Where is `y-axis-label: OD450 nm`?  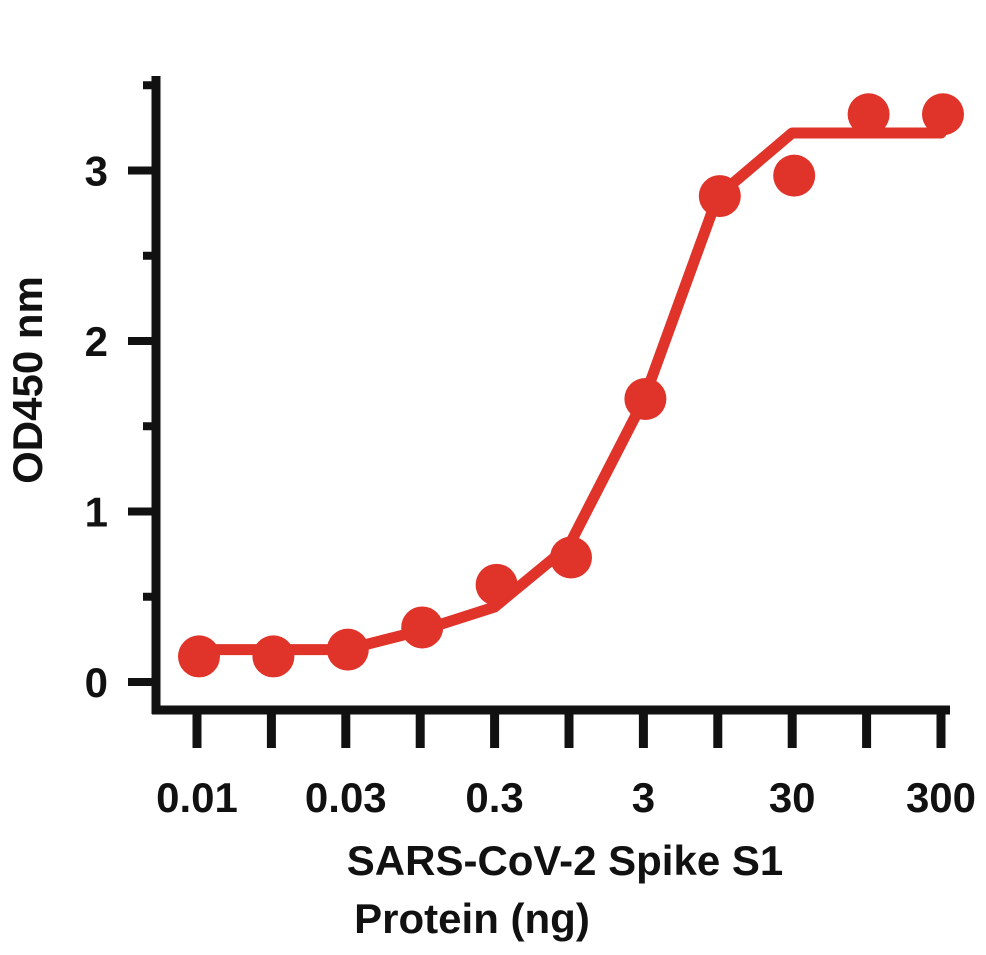
y-axis-label: OD450 nm is located at coordinates (27, 380).